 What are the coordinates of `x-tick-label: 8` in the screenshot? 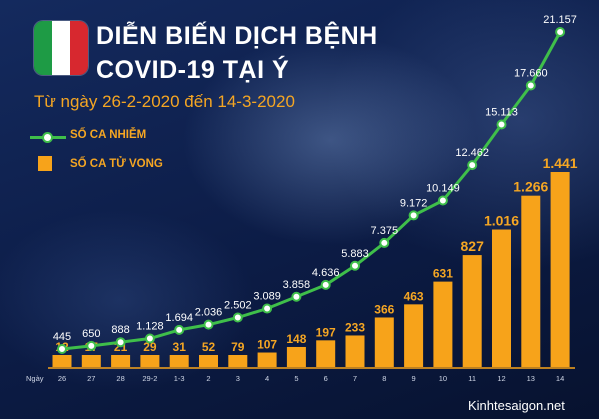 It's located at (384, 378).